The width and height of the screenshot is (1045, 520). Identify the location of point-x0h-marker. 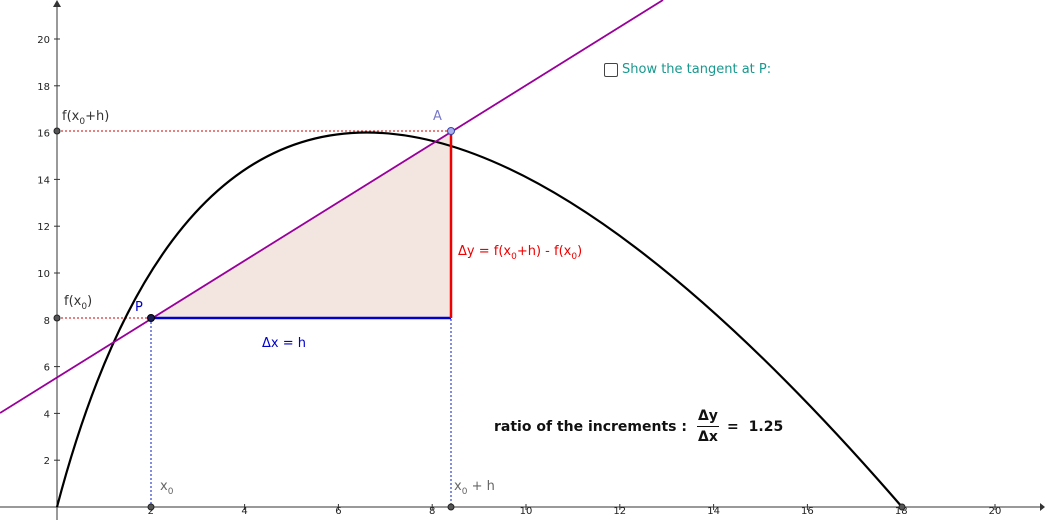
(451, 507).